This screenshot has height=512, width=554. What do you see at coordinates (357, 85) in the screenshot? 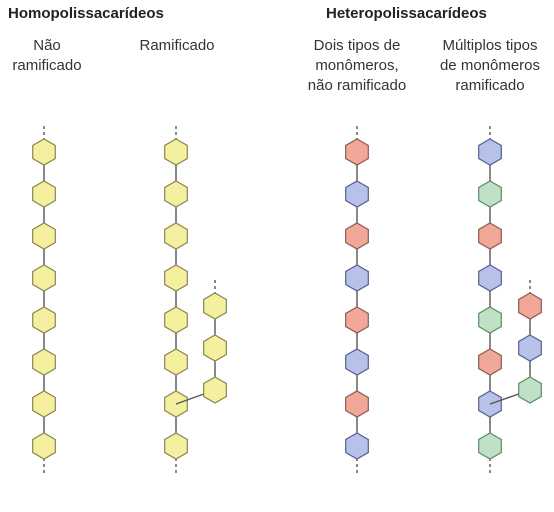
I see `label-line: não ramificado` at bounding box center [357, 85].